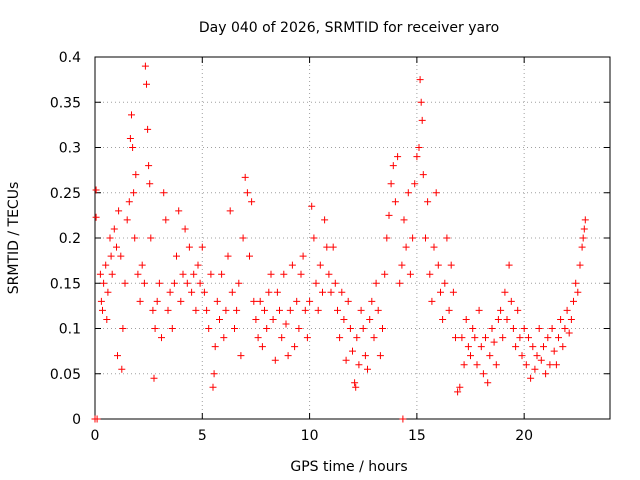 The height and width of the screenshot is (480, 640). Describe the element at coordinates (202, 436) in the screenshot. I see `x-tick-label: 5` at that location.